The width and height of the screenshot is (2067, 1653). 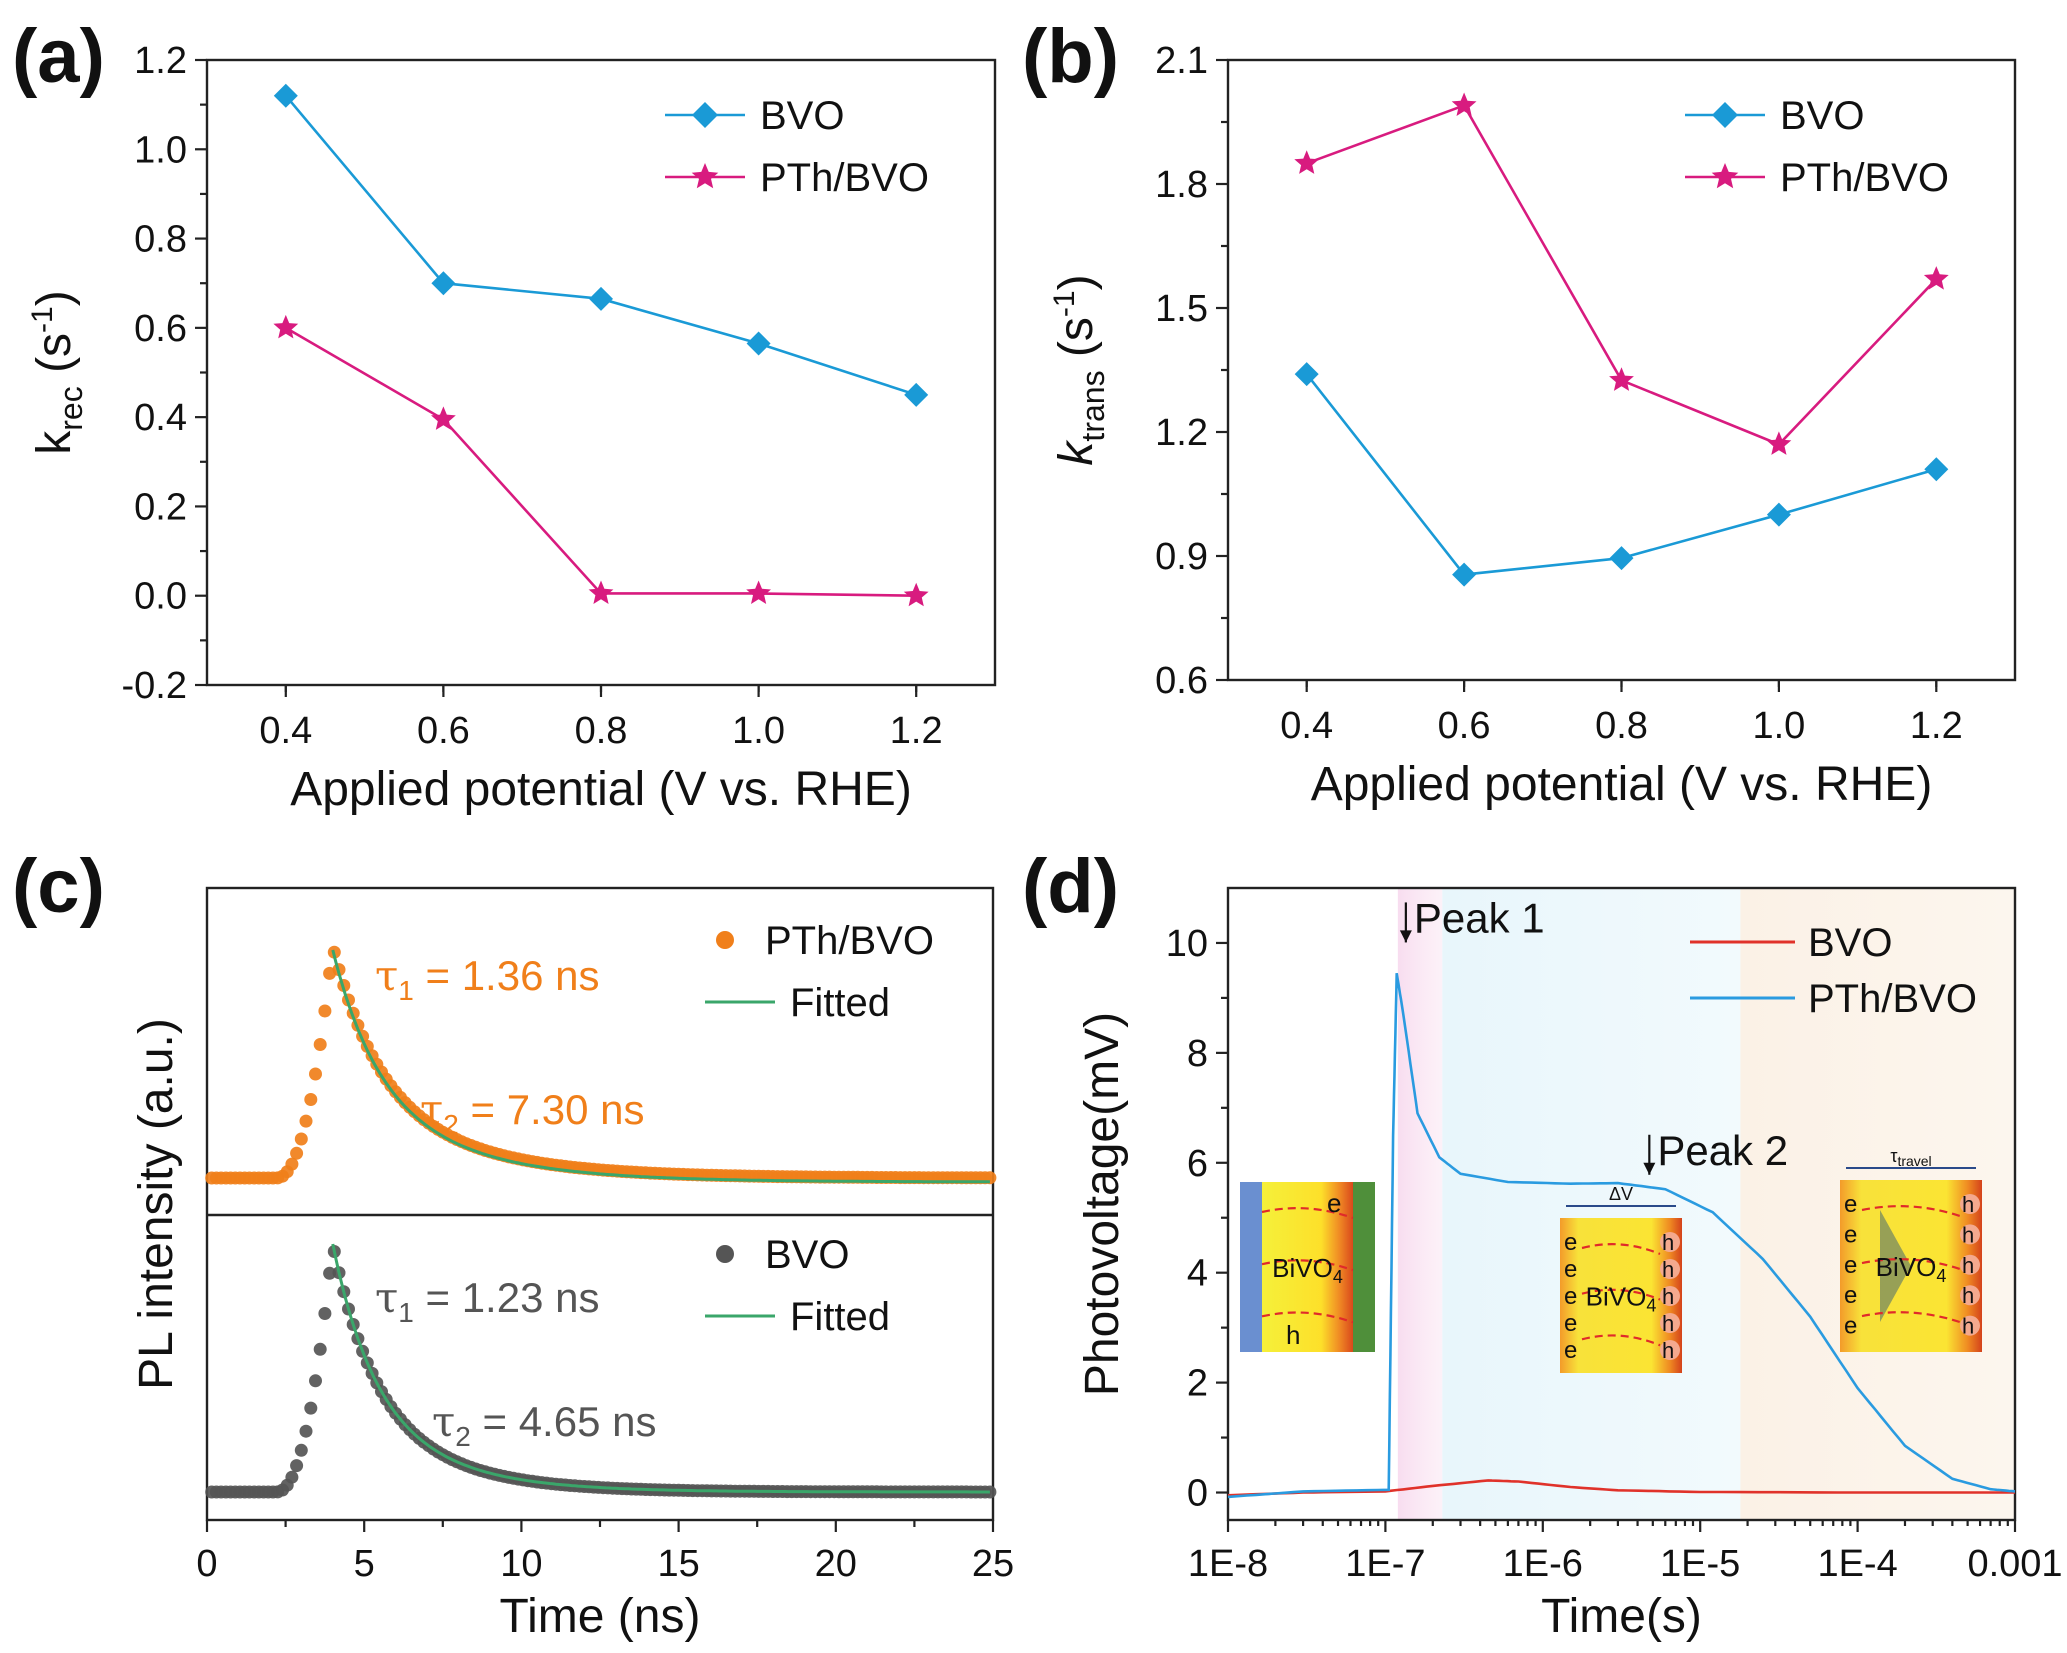 What do you see at coordinates (1197, 1274) in the screenshot?
I see `y-tick-label: 4` at bounding box center [1197, 1274].